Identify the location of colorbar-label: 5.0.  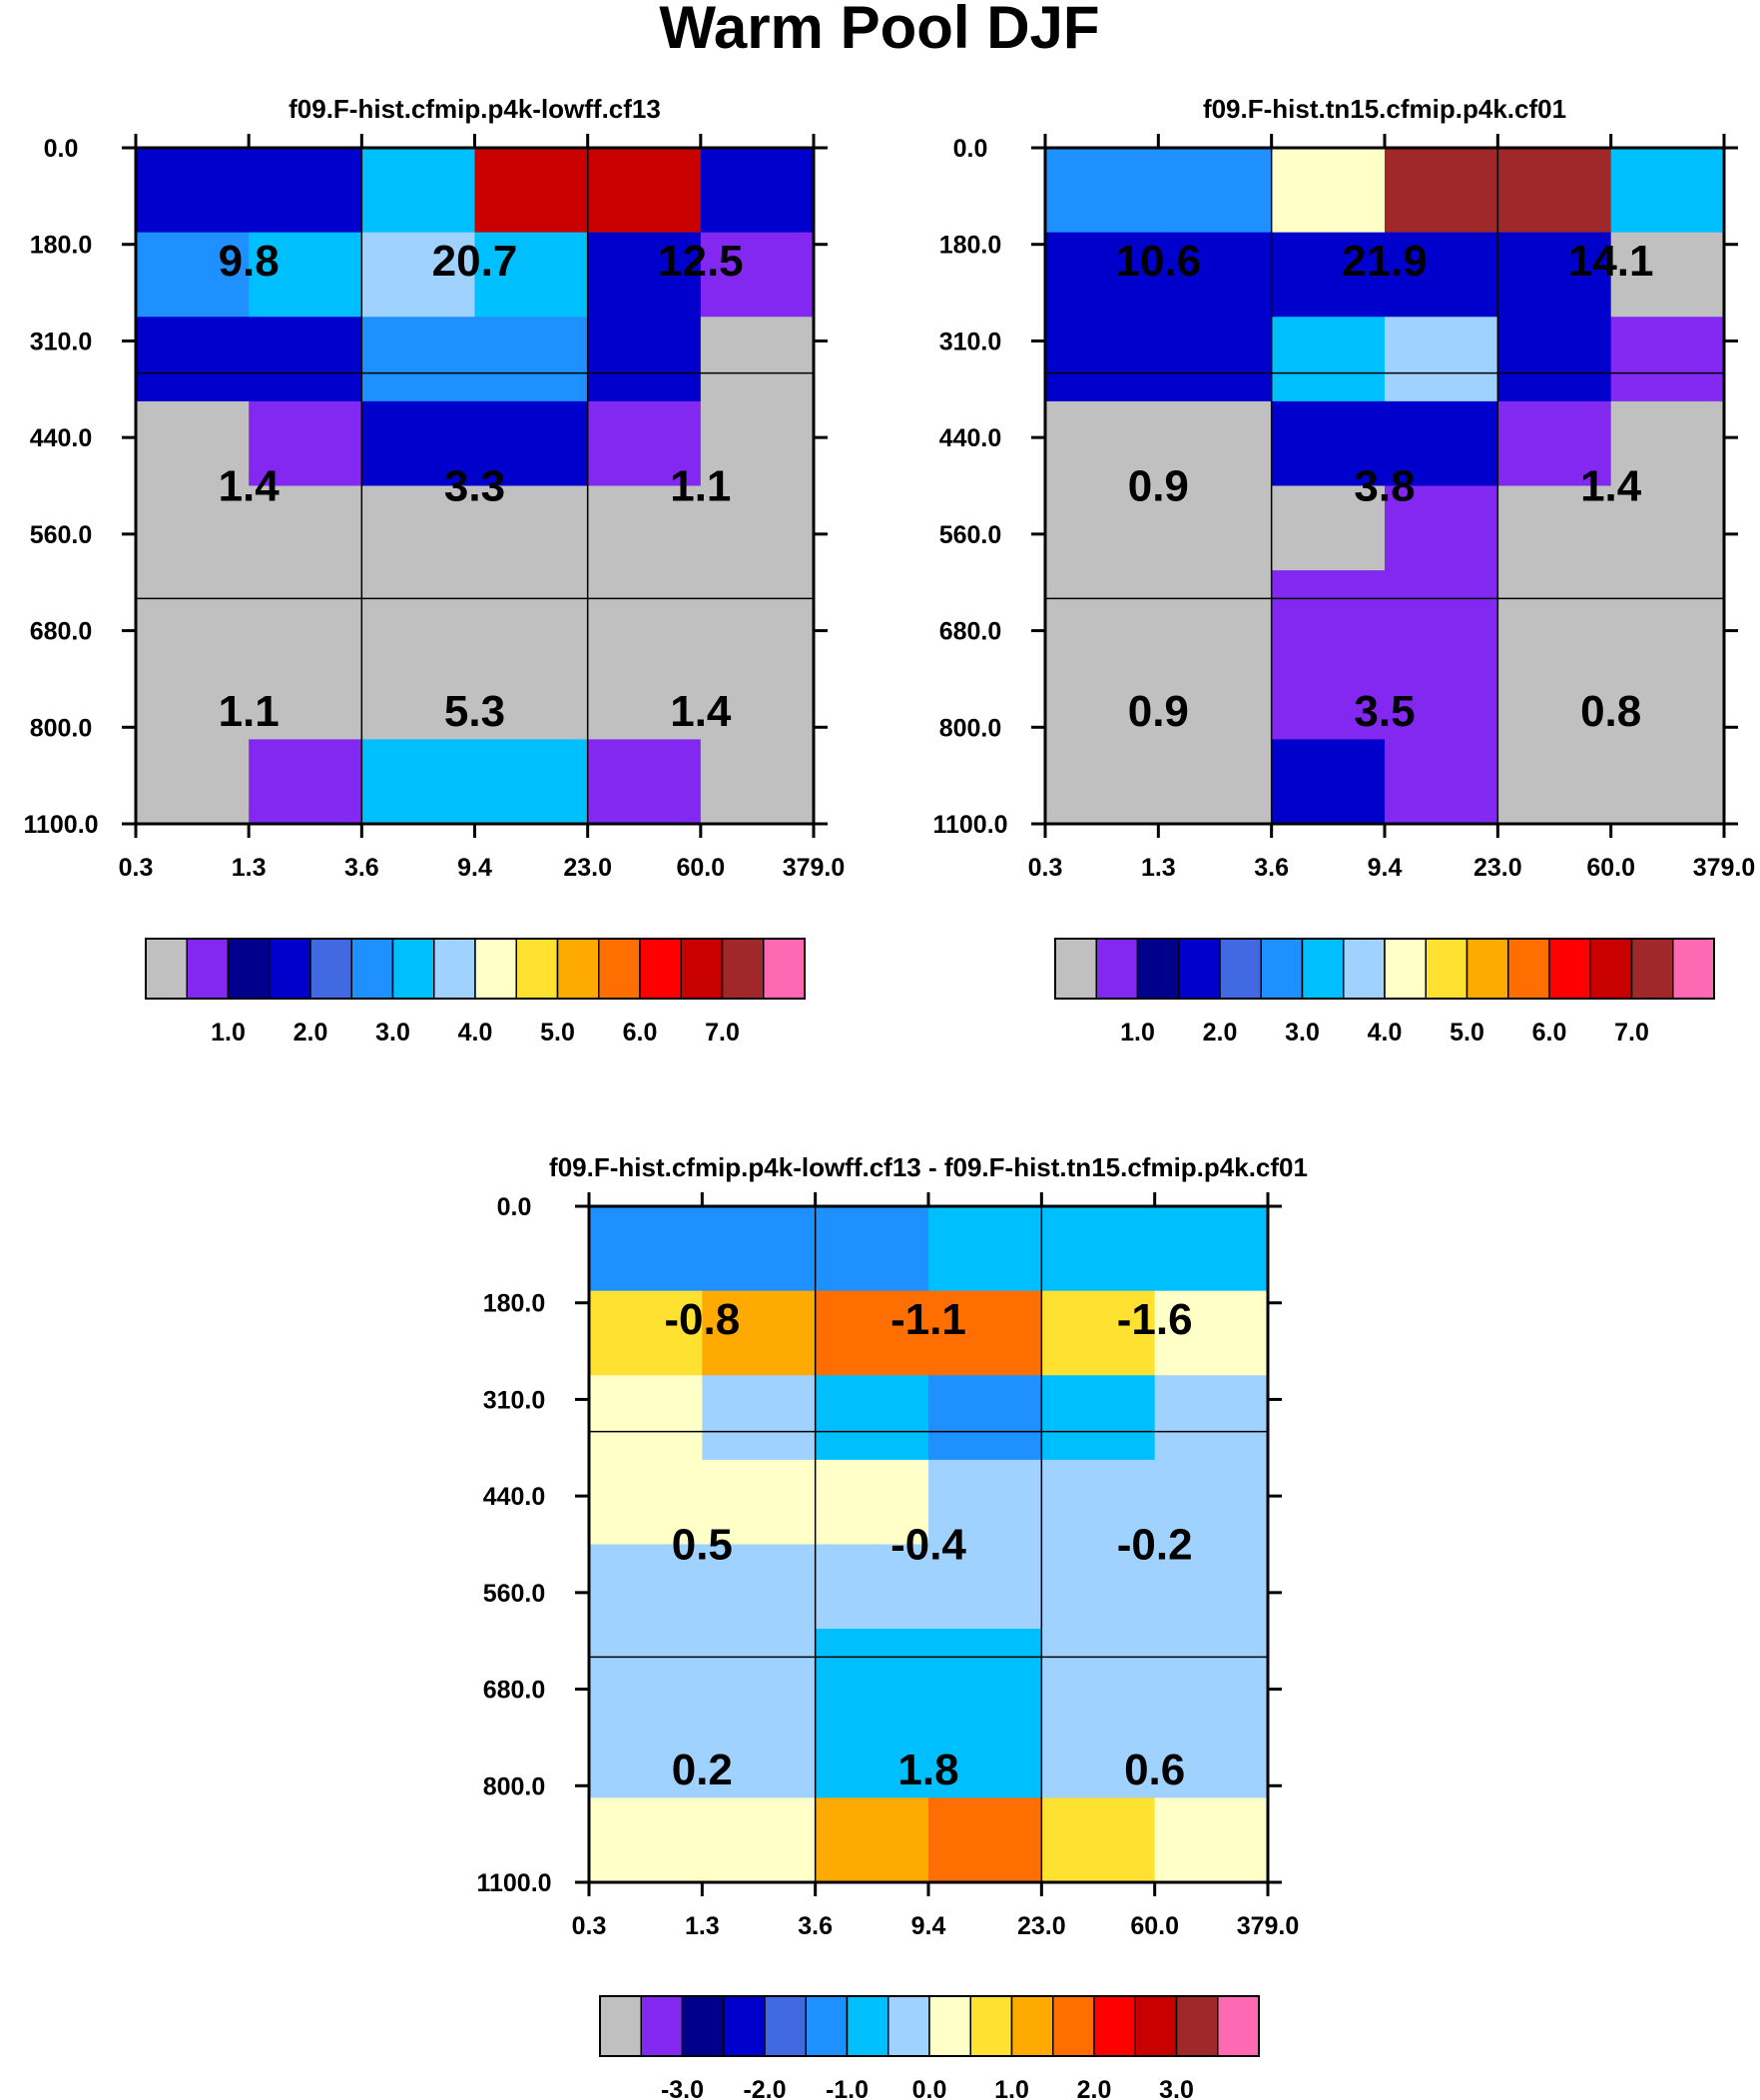
(557, 1033).